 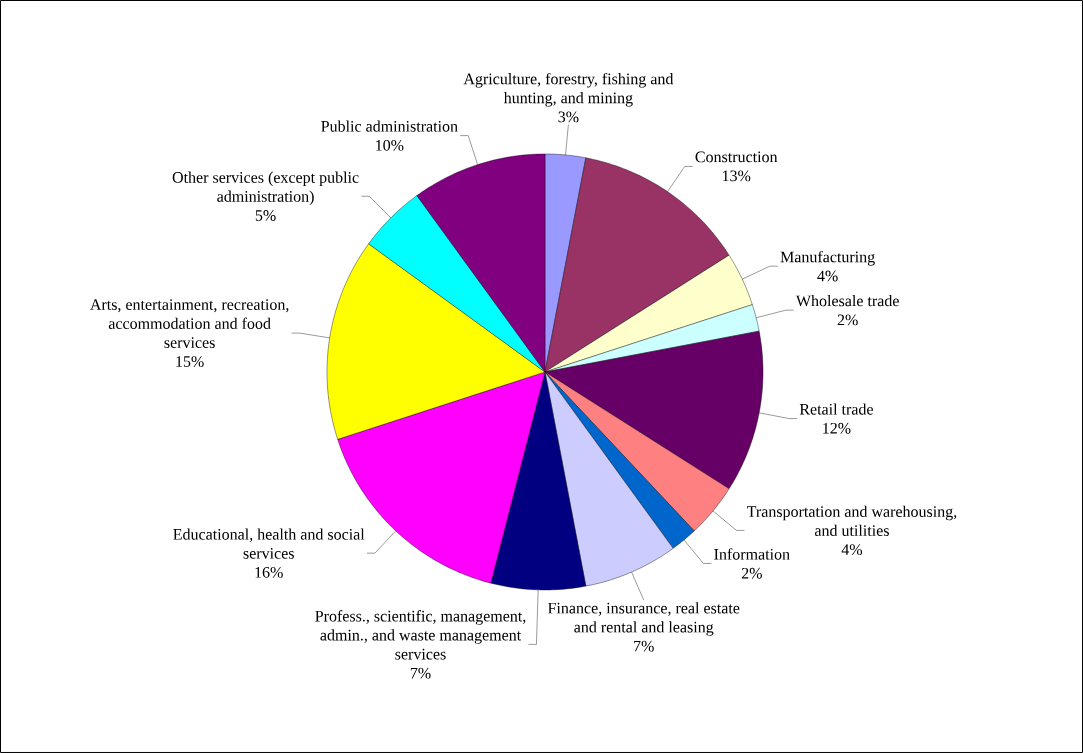 I want to click on slice-label: Construction, so click(x=736, y=157).